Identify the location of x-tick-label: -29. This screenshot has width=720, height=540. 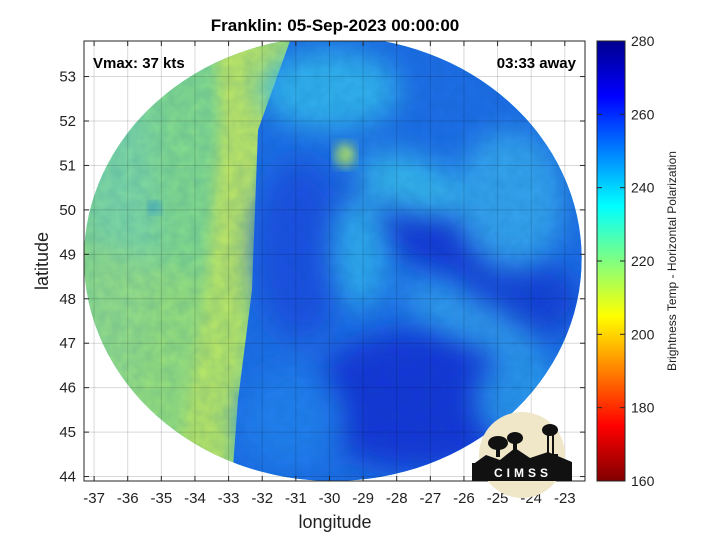
(363, 498).